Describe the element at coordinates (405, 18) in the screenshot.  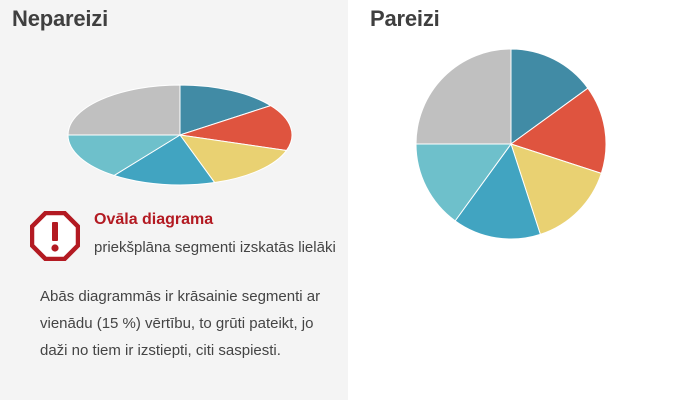
I see `correct-heading: Pareizi` at that location.